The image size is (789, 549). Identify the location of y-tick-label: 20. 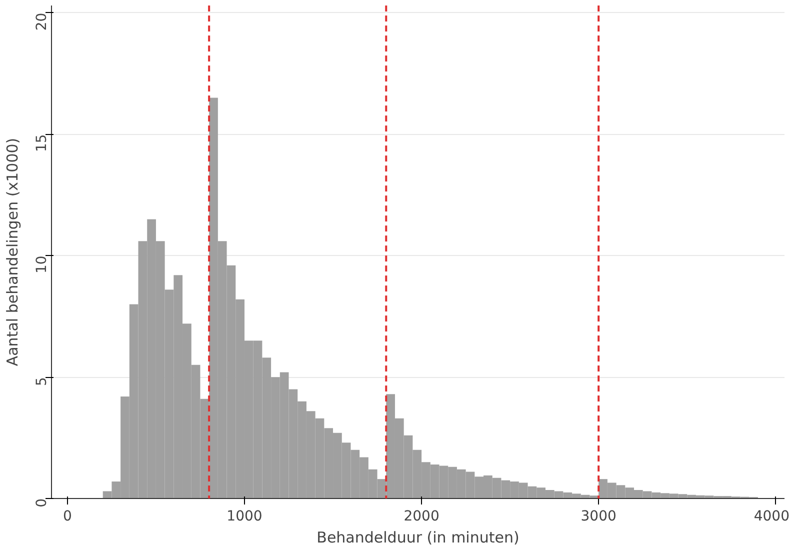
(42, 21).